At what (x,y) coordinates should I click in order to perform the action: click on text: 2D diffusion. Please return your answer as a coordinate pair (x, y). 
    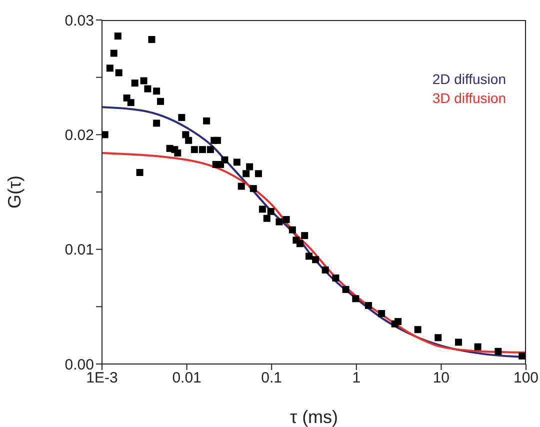
    Looking at the image, I should click on (469, 79).